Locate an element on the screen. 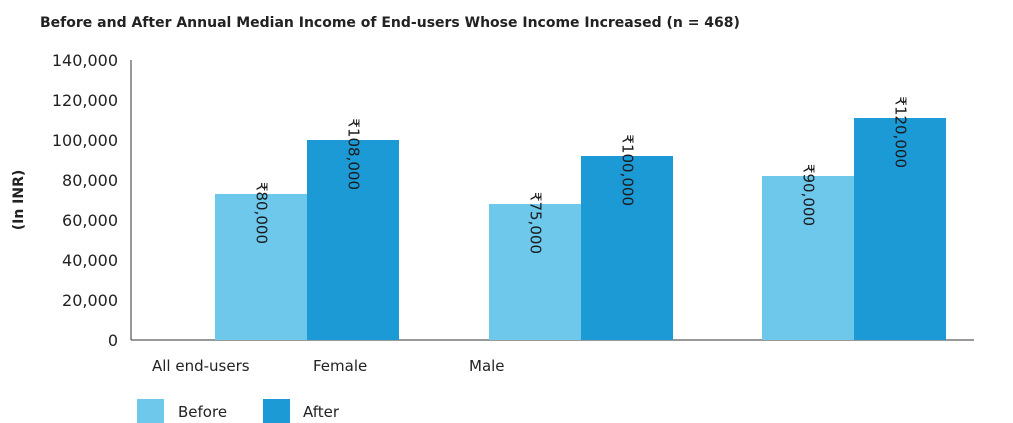 Image resolution: width=1013 pixels, height=423 pixels. legend: Before After is located at coordinates (238, 411).